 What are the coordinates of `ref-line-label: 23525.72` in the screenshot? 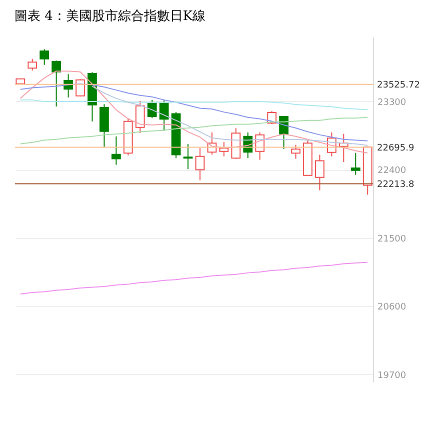 It's located at (398, 85).